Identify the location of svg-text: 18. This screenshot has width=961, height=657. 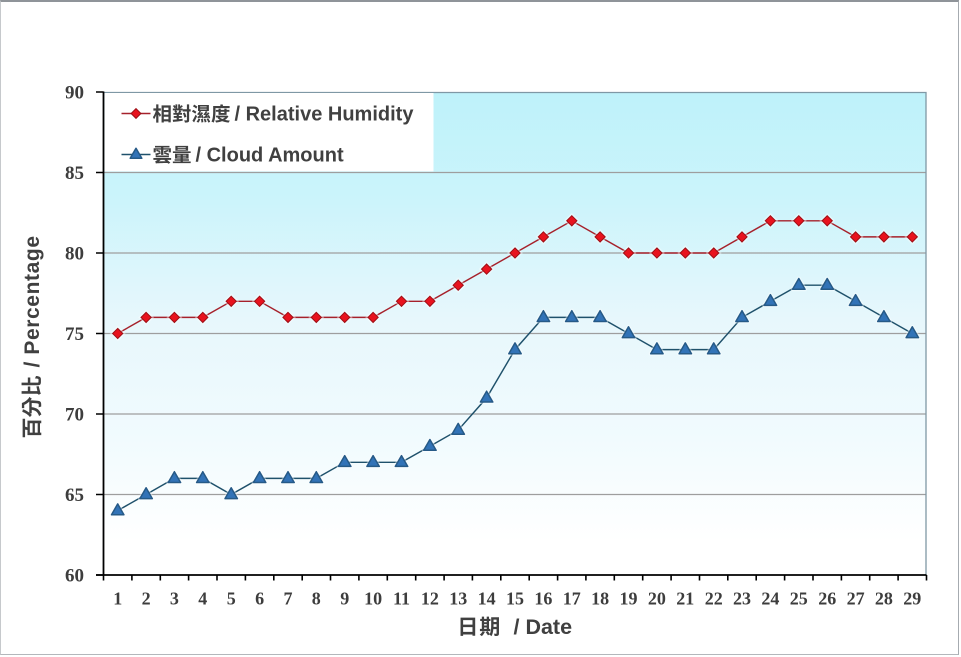
(600, 599).